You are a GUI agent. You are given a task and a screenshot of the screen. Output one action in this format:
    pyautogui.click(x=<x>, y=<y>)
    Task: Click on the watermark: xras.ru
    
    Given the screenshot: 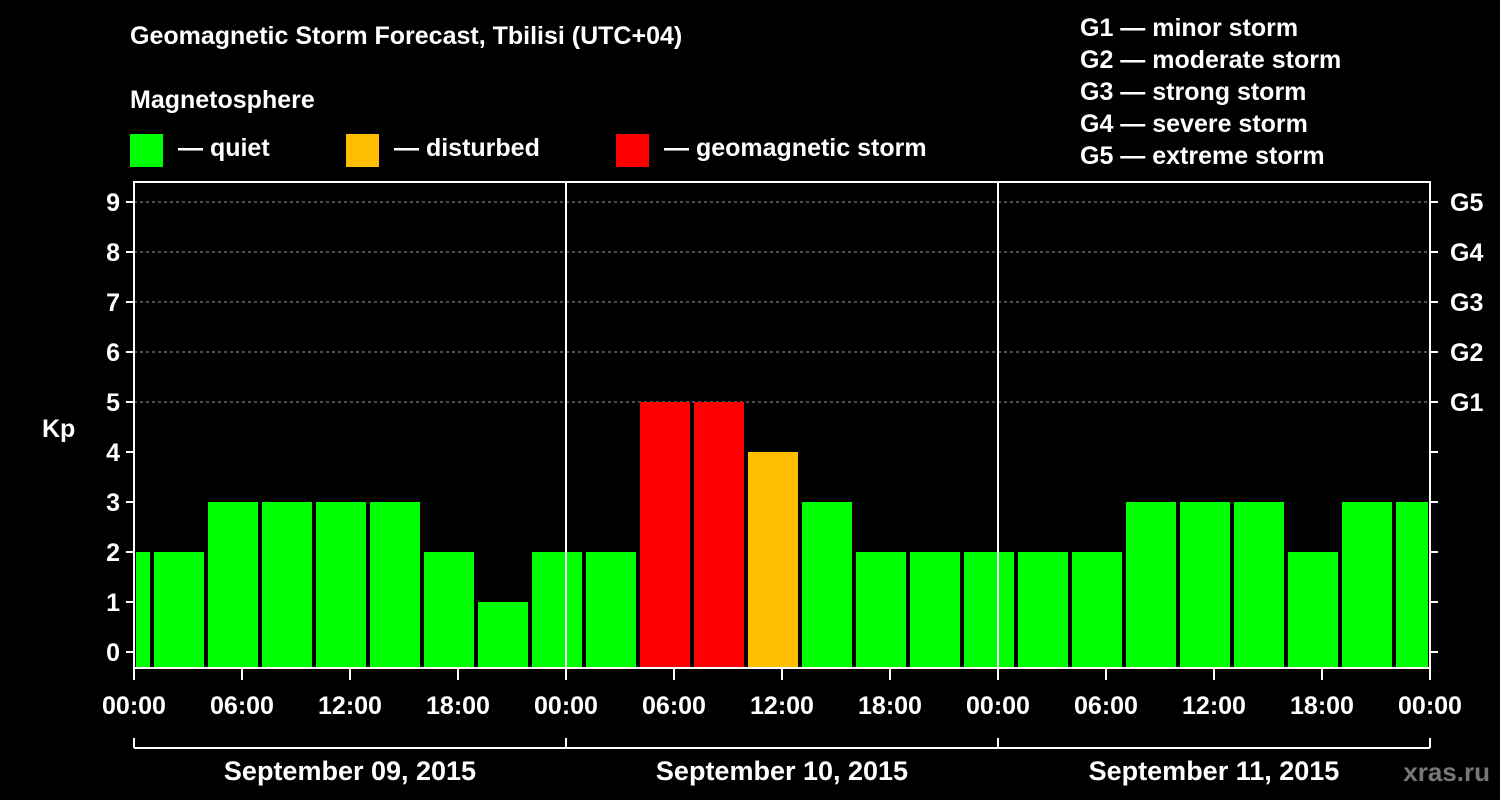 What is the action you would take?
    pyautogui.click(x=1446, y=772)
    